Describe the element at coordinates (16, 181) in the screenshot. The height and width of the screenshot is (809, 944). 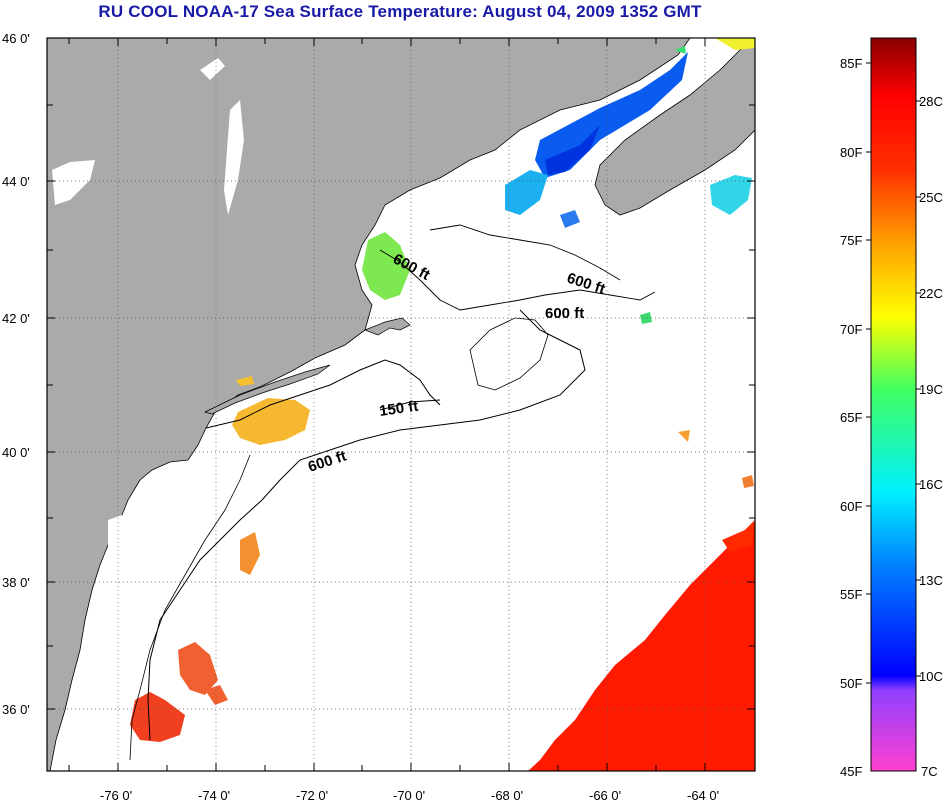
I see `lat-label: 44 0'` at that location.